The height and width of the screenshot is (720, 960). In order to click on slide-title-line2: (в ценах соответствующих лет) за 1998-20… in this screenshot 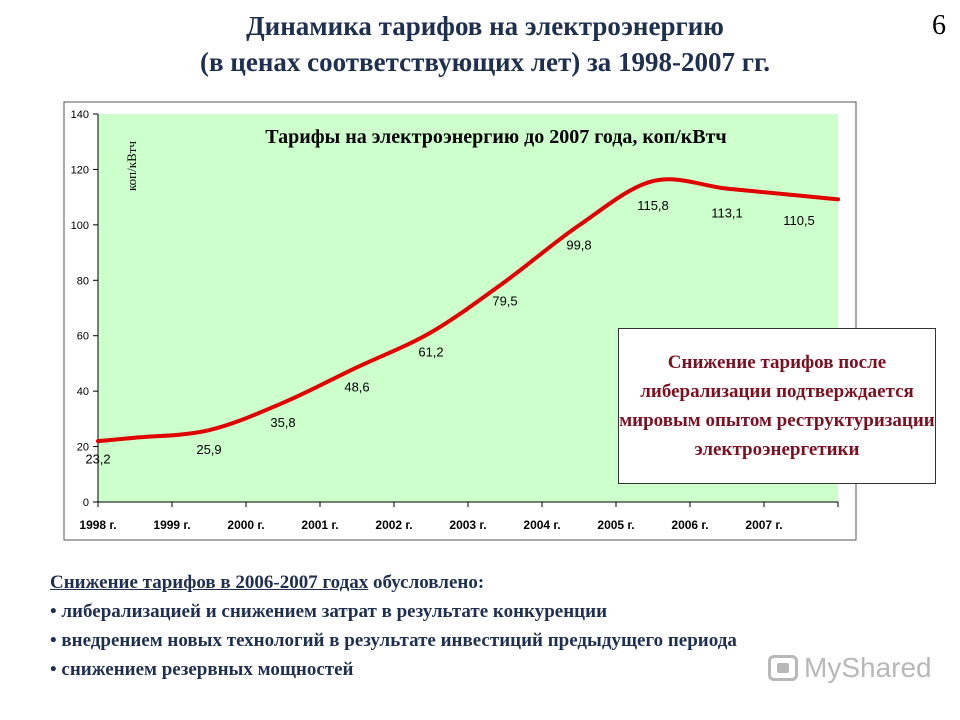, I will do `click(485, 62)`.